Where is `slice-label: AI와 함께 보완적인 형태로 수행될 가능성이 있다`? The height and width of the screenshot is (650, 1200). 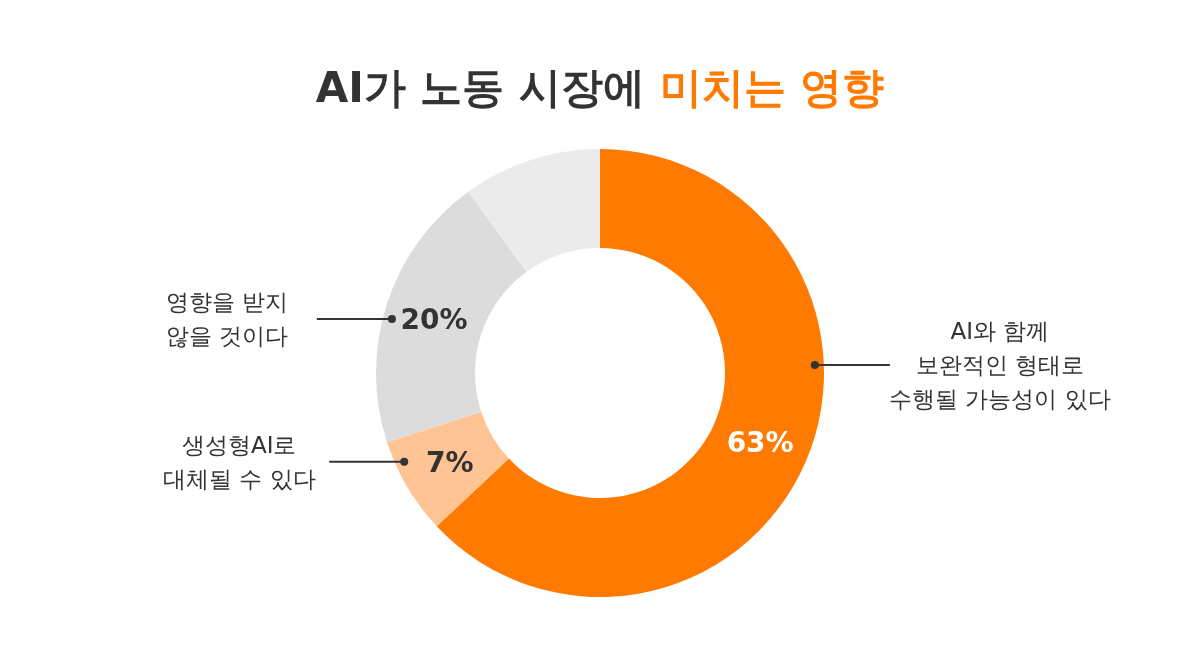 slice-label: AI와 함께 보완적인 형태로 수행될 가능성이 있다 is located at coordinates (1000, 365).